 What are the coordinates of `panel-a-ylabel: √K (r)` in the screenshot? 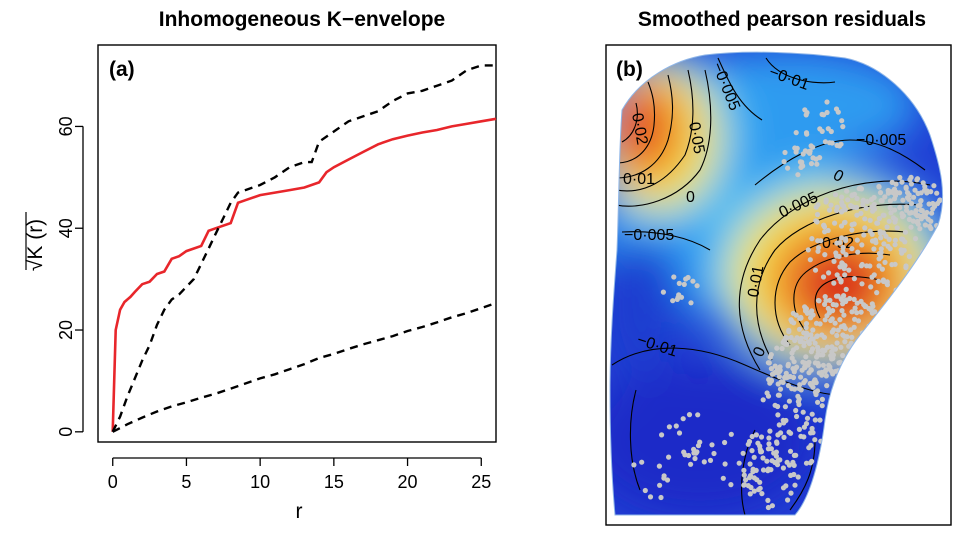 It's located at (35, 245).